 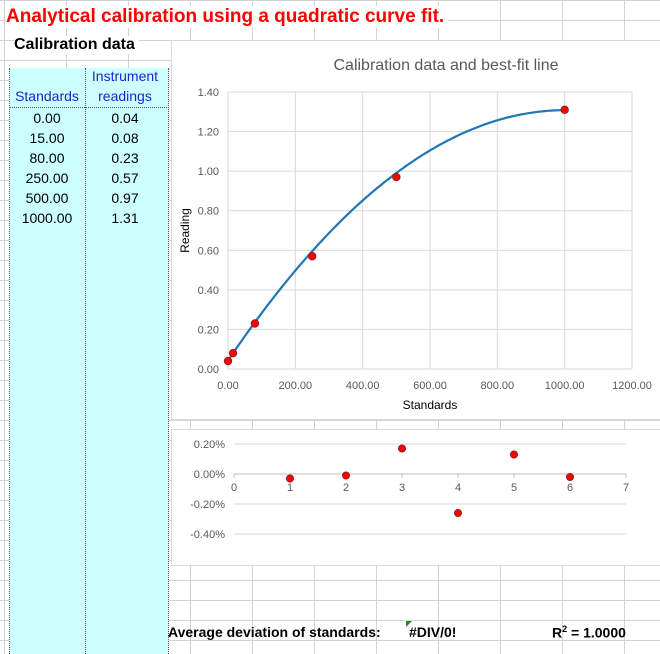 I want to click on x-tick-label: 1, so click(x=290, y=488).